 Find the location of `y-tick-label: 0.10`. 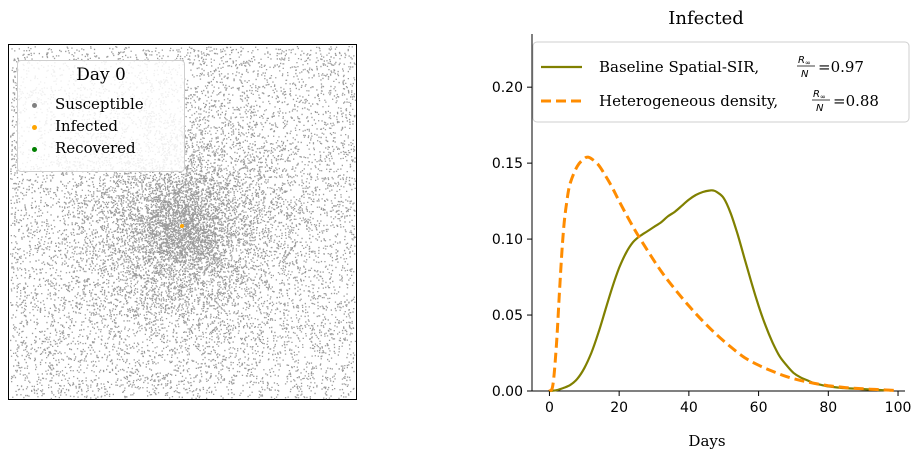

y-tick-label: 0.10 is located at coordinates (507, 240).